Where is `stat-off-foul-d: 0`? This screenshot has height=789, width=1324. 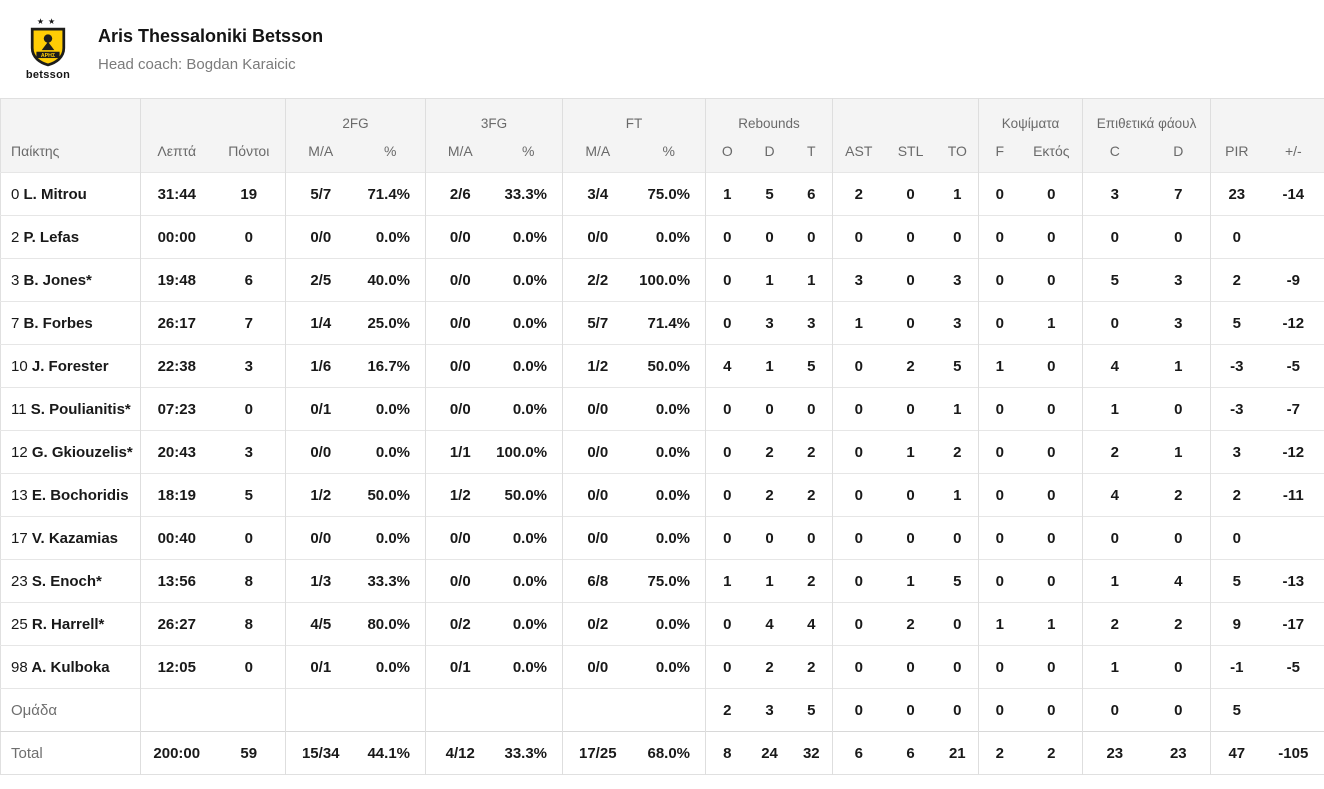 stat-off-foul-d: 0 is located at coordinates (1178, 409).